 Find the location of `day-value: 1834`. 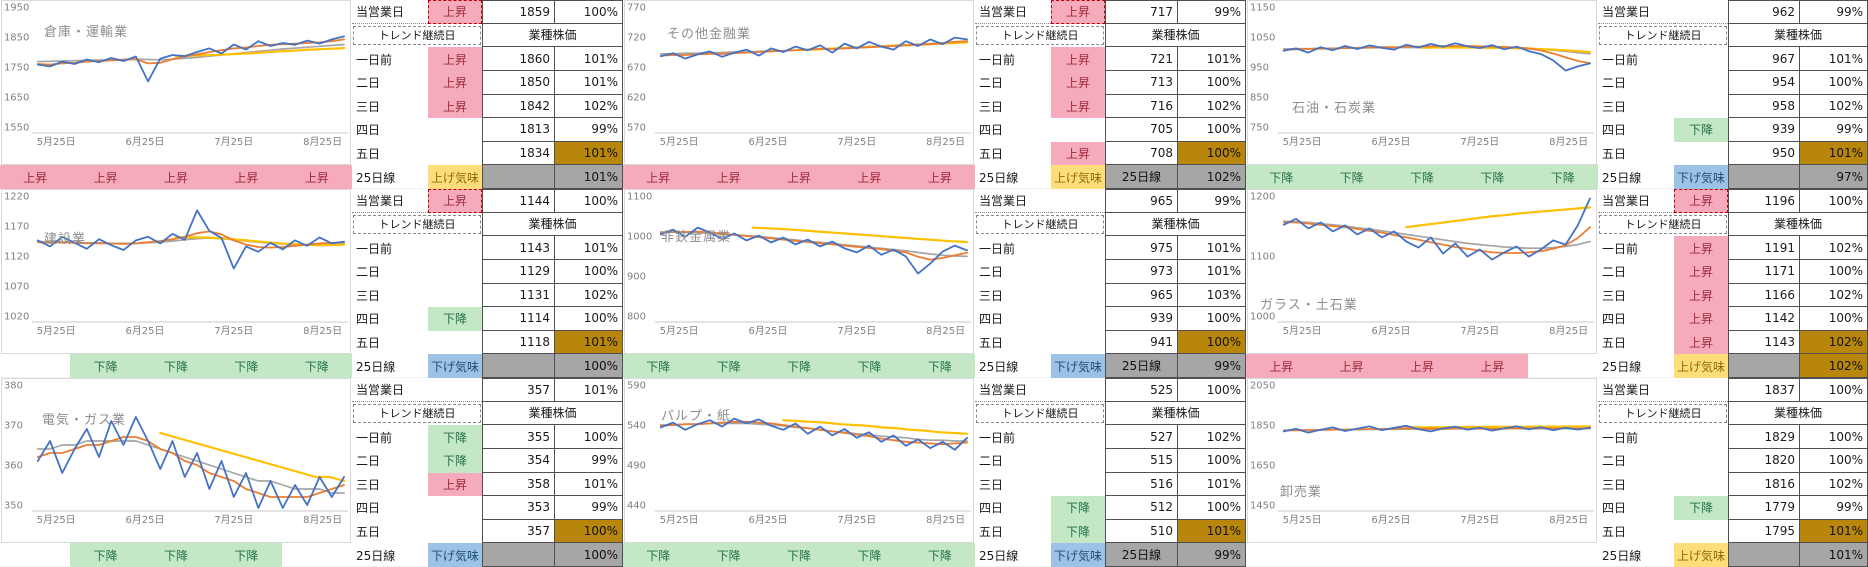

day-value: 1834 is located at coordinates (518, 153).